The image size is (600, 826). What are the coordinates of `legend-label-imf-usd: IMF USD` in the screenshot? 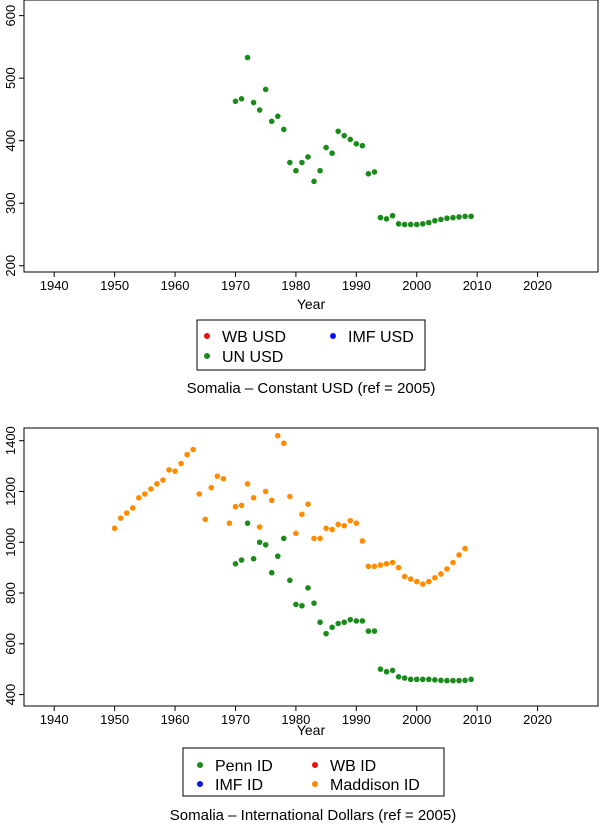 It's located at (381, 337).